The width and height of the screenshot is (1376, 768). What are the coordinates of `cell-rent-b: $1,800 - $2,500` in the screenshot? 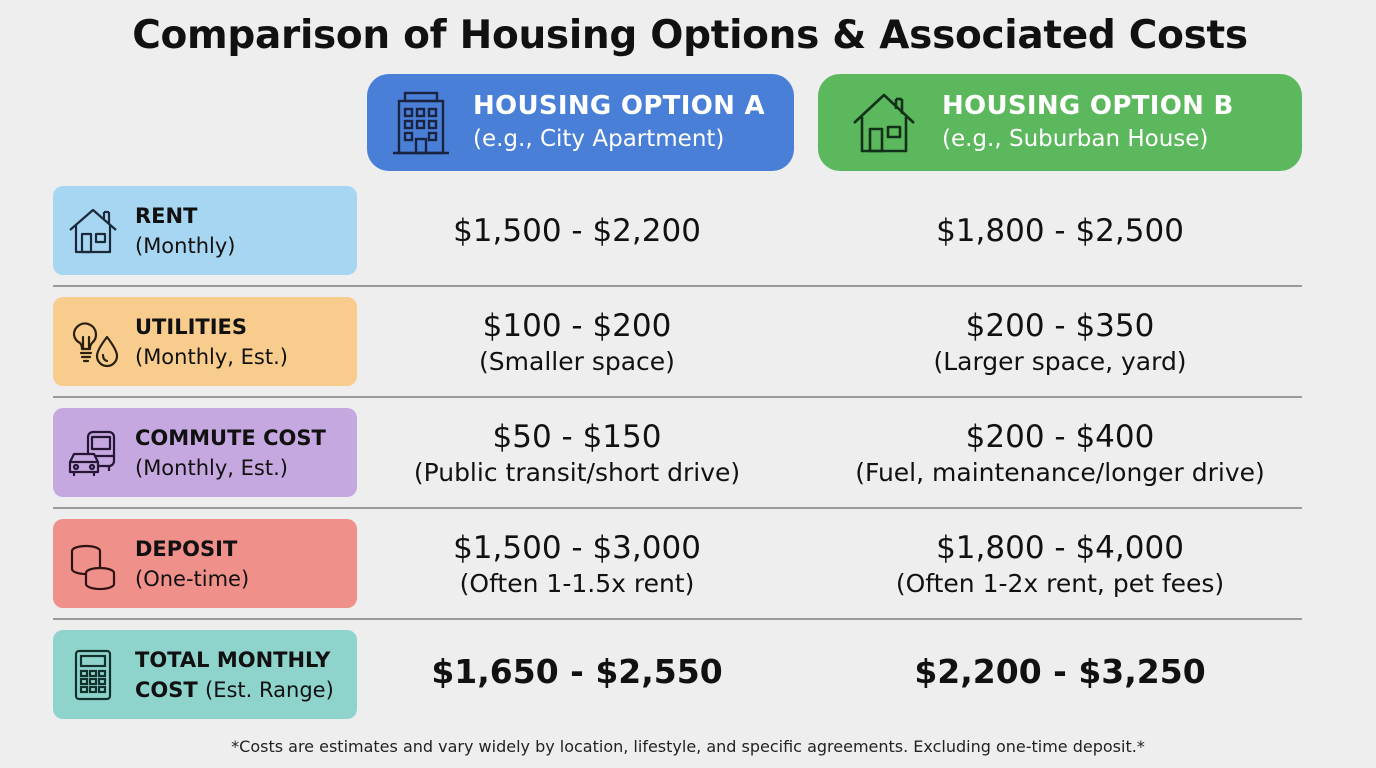 It's located at (1060, 231).